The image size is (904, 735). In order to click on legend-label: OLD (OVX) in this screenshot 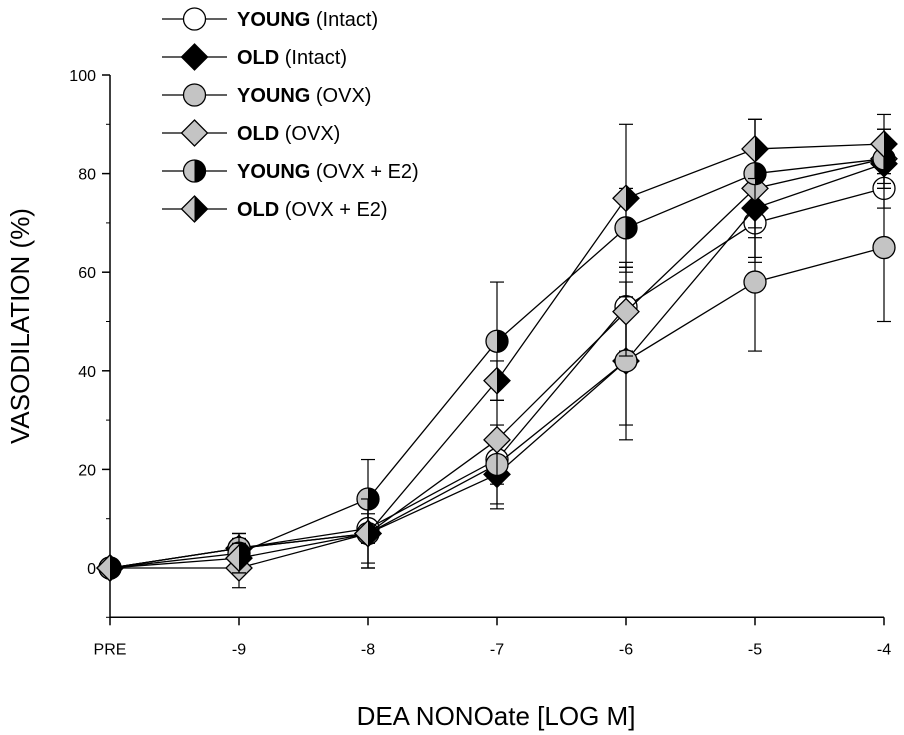, I will do `click(288, 134)`.